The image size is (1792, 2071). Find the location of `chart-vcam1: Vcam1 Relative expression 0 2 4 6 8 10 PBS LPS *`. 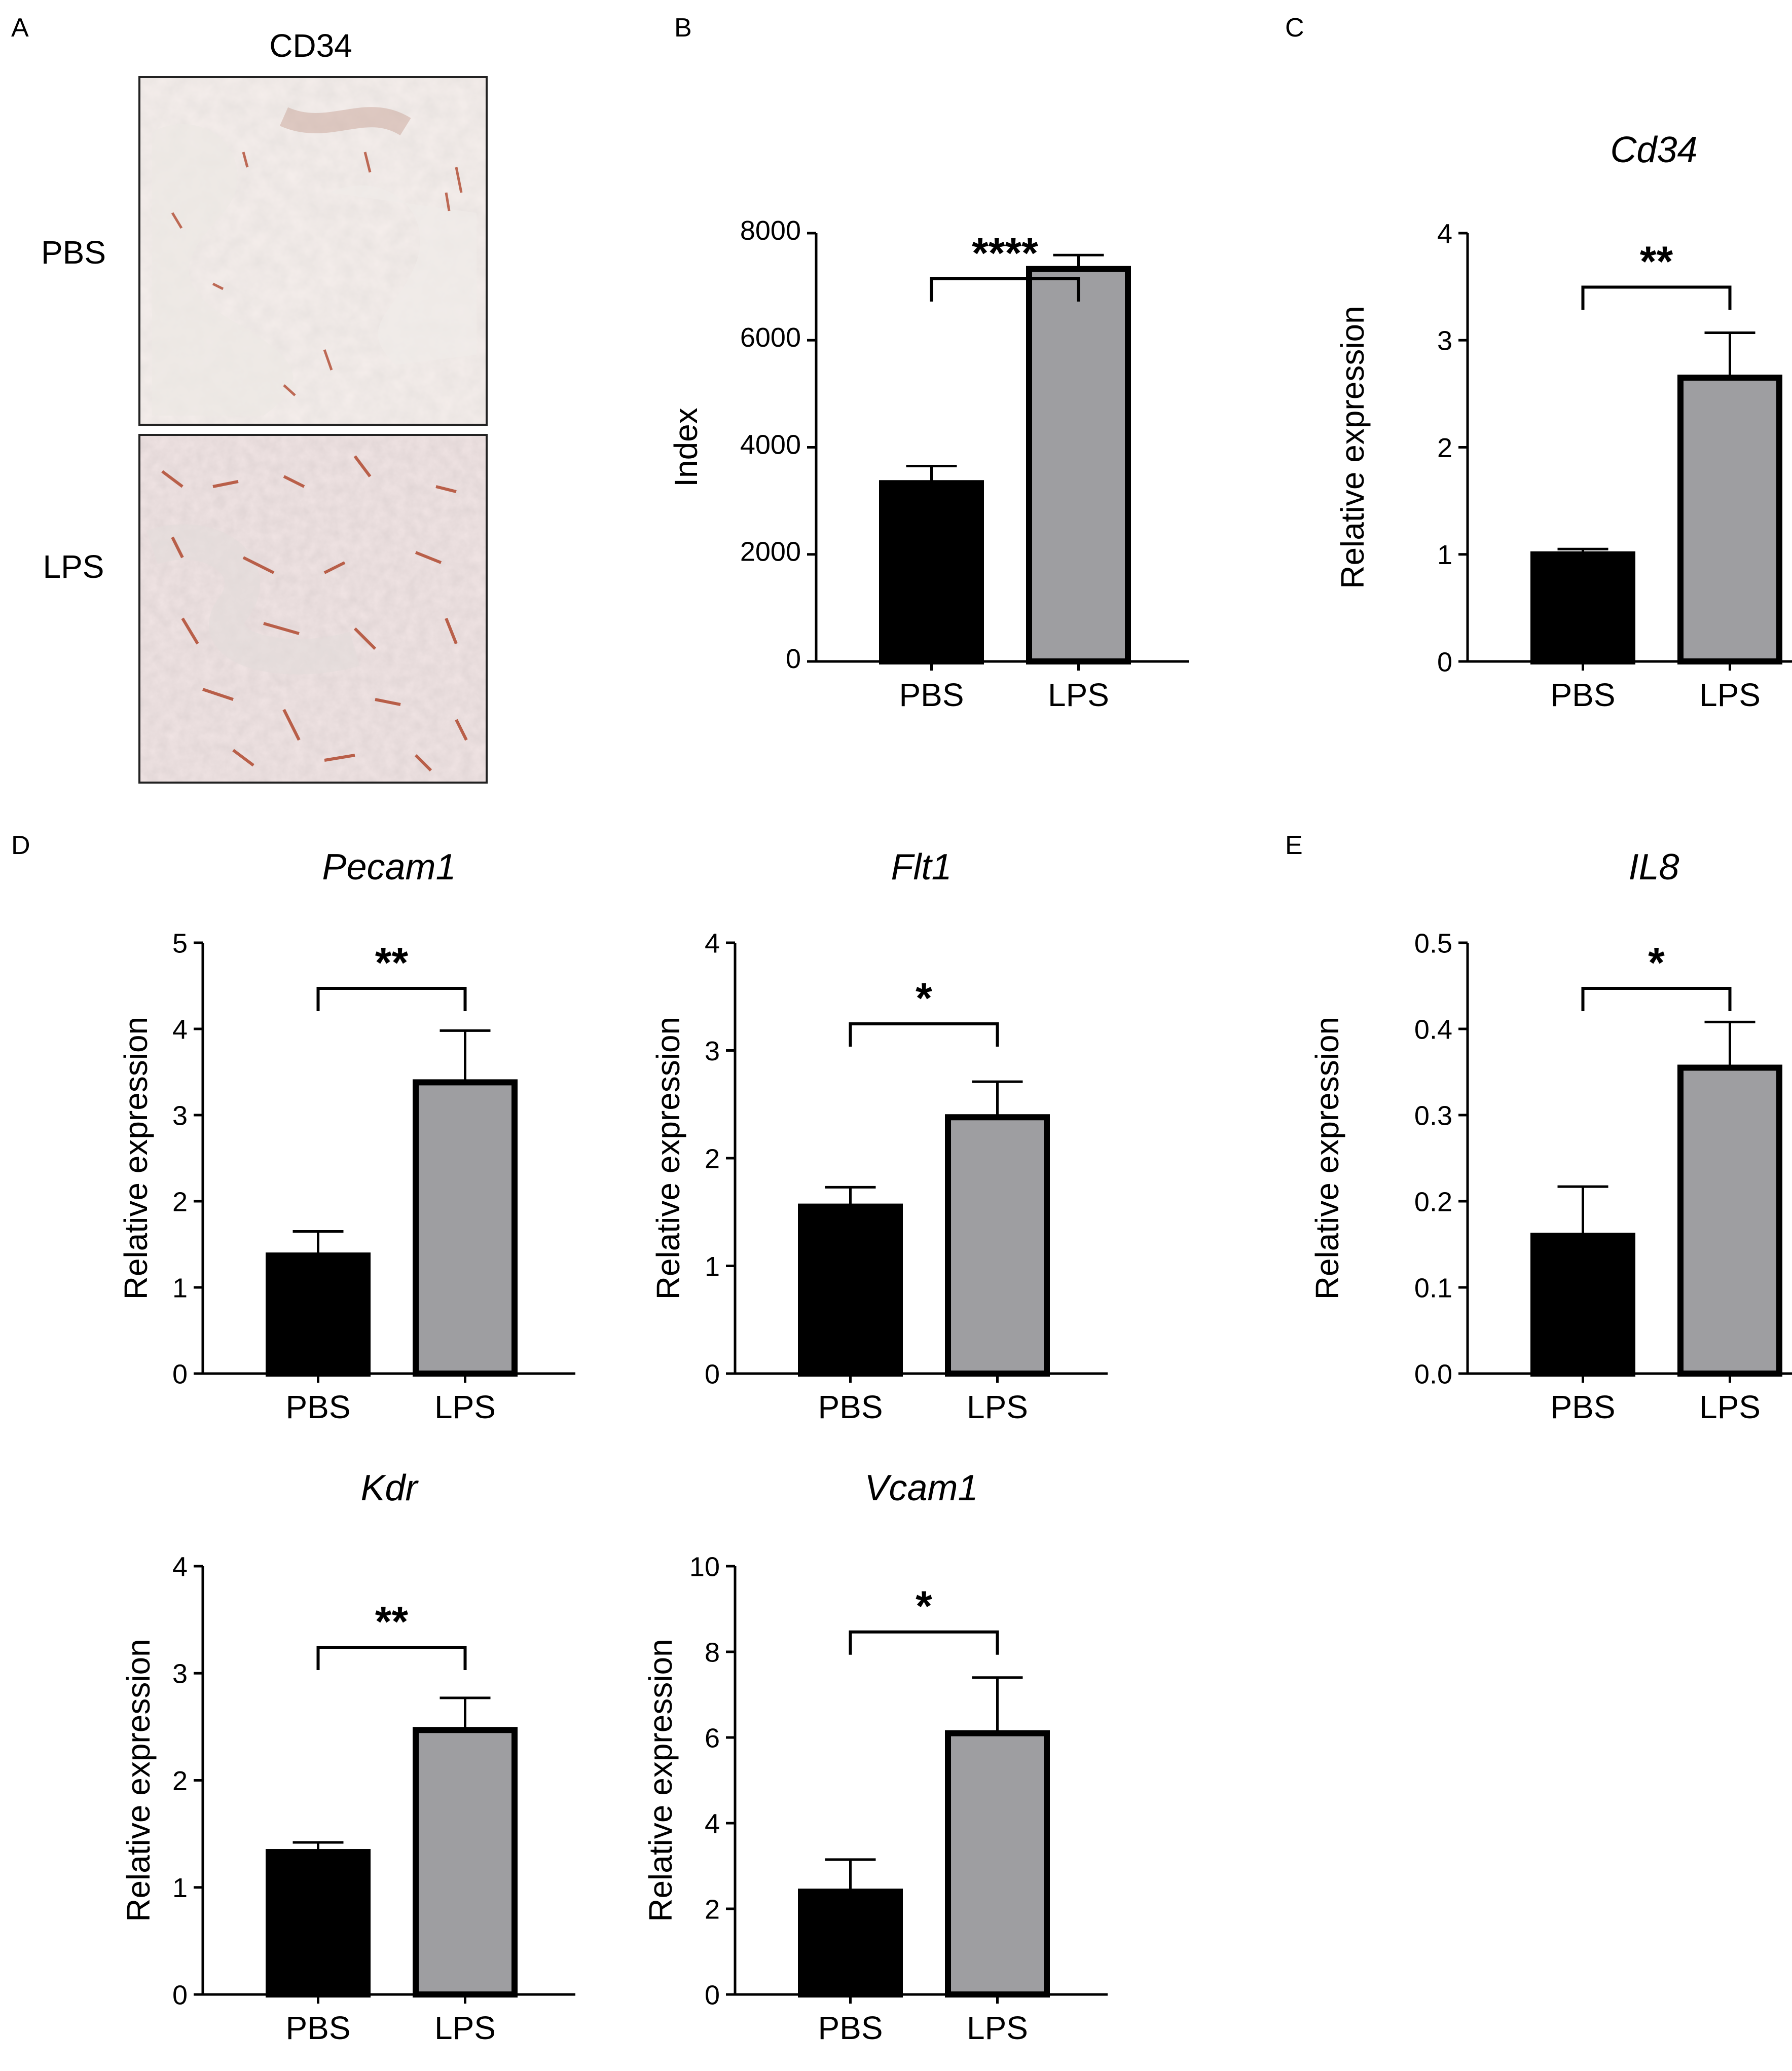

chart-vcam1: Vcam1 Relative expression 0 2 4 6 8 10 PBS LPS * is located at coordinates (875, 1757).